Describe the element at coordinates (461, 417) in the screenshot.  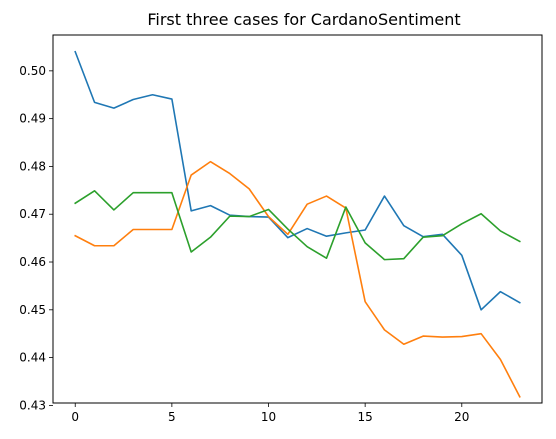
I see `x-tick-label: 20` at that location.